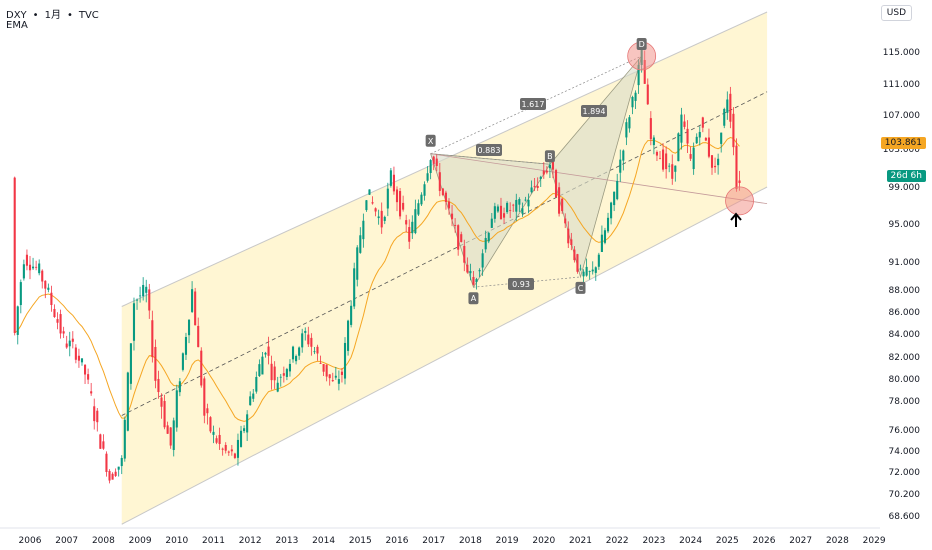  What do you see at coordinates (653, 541) in the screenshot?
I see `time-tick-label: 2023` at bounding box center [653, 541].